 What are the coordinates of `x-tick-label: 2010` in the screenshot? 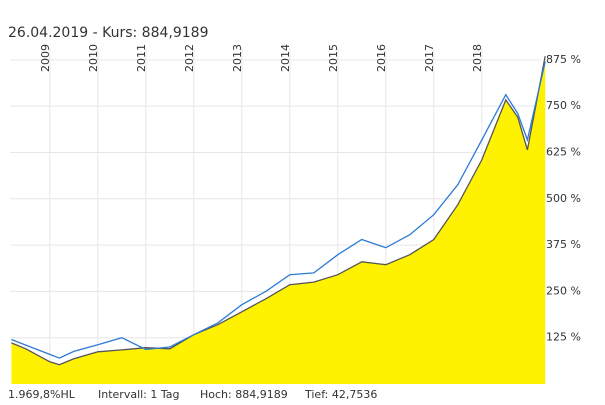 It's located at (93, 58).